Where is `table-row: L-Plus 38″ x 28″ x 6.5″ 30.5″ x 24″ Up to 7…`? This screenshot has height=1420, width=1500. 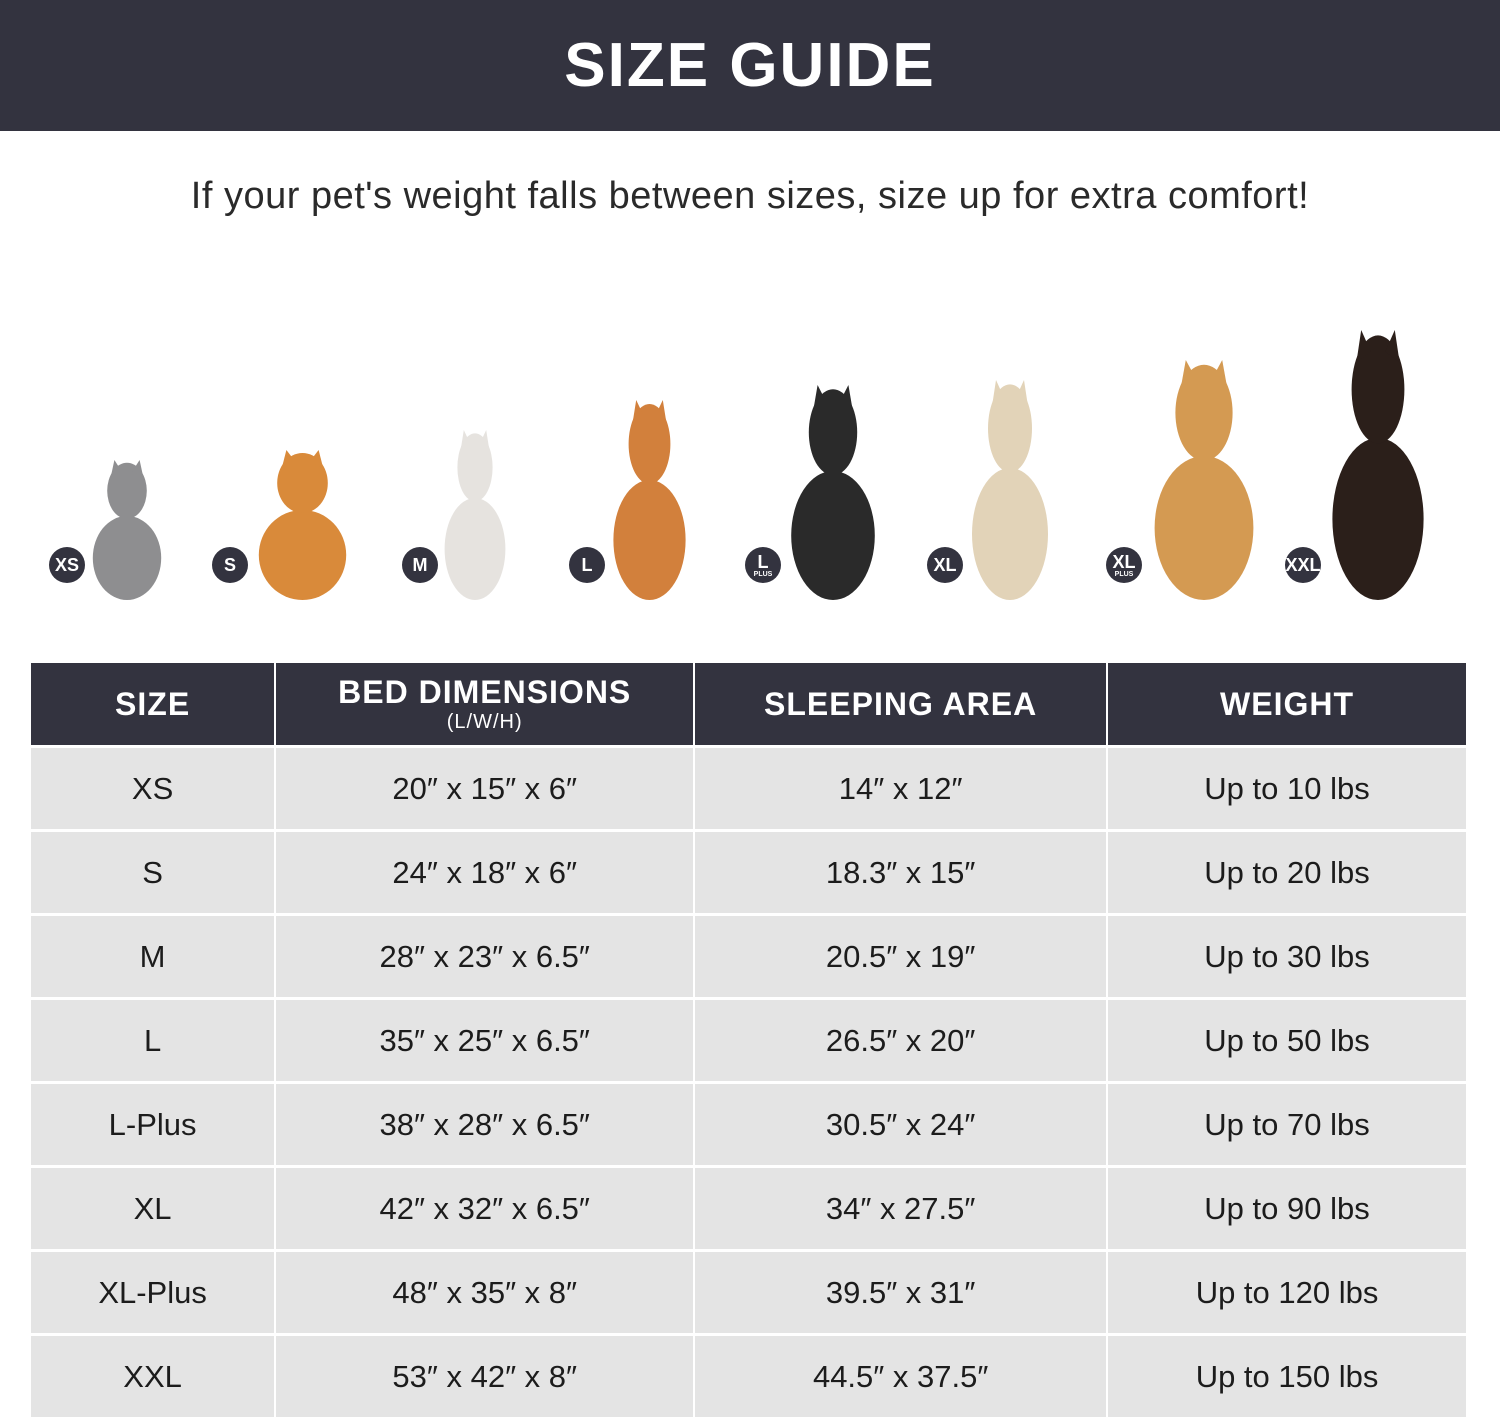 table-row: L-Plus 38″ x 28″ x 6.5″ 30.5″ x 24″ Up to 7… is located at coordinates (748, 1124).